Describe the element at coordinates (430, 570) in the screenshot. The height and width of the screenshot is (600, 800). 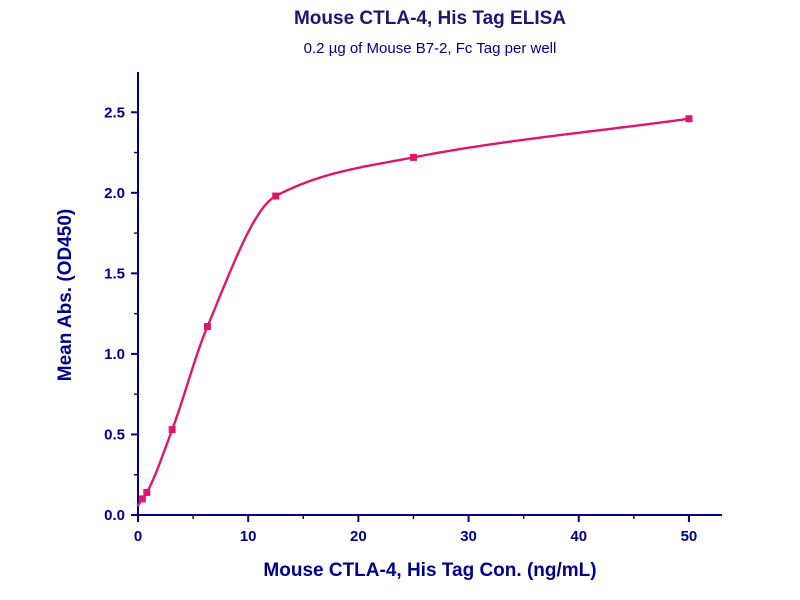
I see `x-axis-label: Mouse CTLA-4, His Tag Con. (ng/mL)` at that location.